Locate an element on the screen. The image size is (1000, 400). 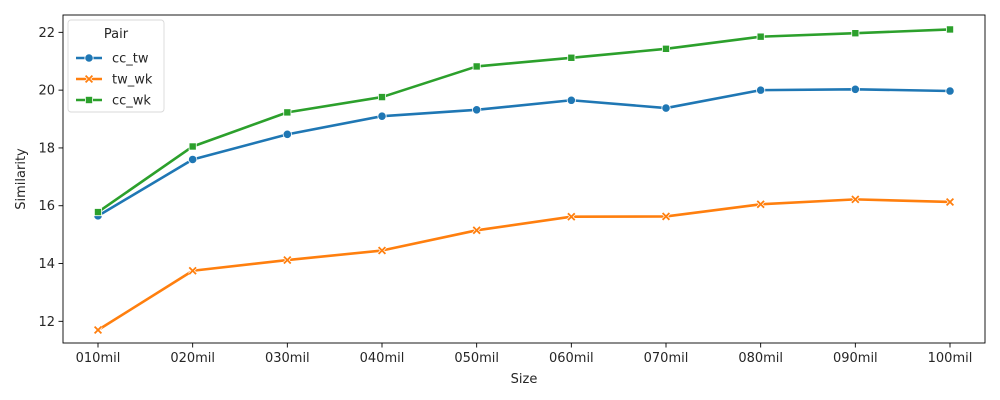
legend-label: cc_wk is located at coordinates (131, 101).